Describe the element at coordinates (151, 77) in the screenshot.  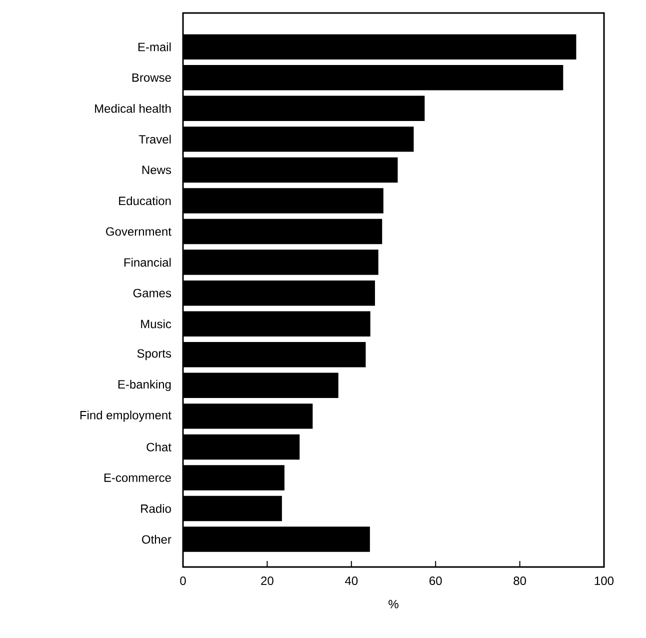
I see `y-tick-label: Browse` at that location.